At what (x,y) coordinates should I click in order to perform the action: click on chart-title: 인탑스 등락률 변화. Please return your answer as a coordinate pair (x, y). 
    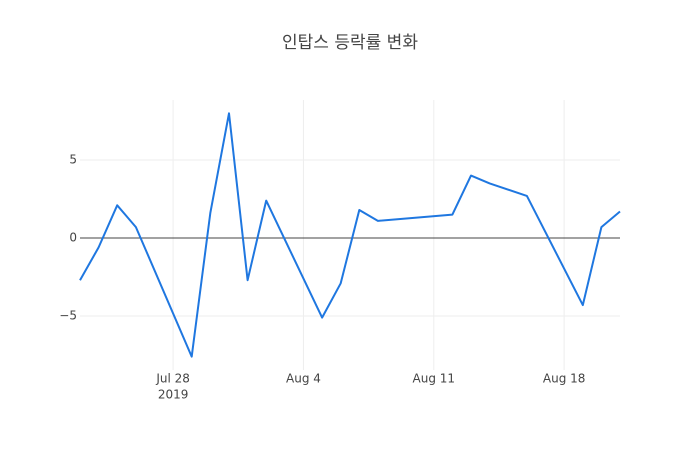
    Looking at the image, I should click on (350, 43).